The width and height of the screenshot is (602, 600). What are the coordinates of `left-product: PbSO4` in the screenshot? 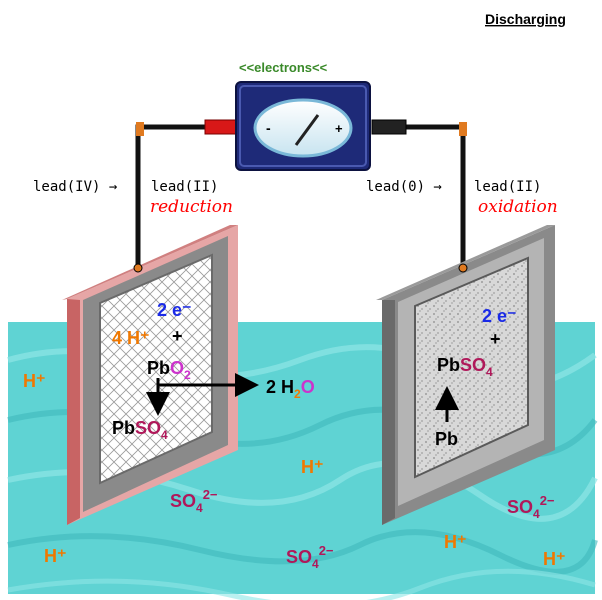 It's located at (140, 430).